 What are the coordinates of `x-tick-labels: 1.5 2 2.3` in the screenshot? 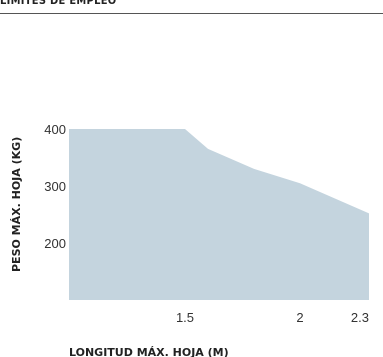 It's located at (272, 317).